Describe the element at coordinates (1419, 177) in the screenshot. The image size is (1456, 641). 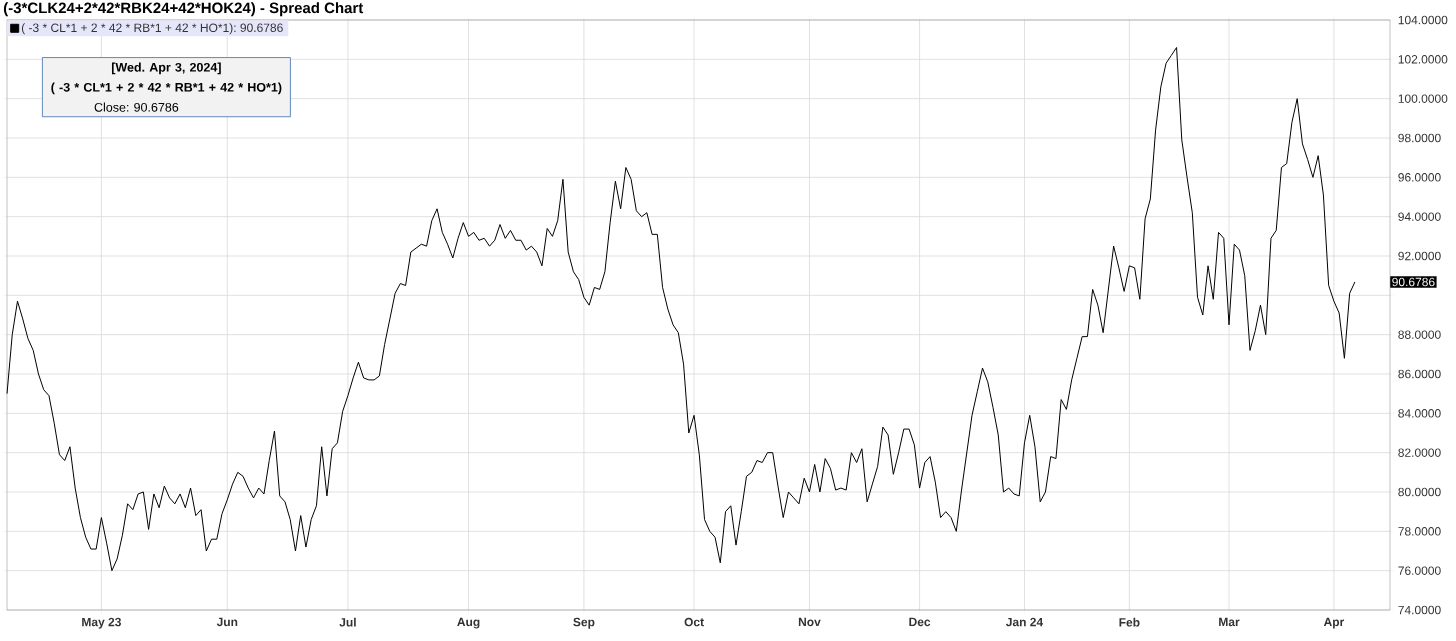
I see `y-tick-label: 96.0000` at that location.